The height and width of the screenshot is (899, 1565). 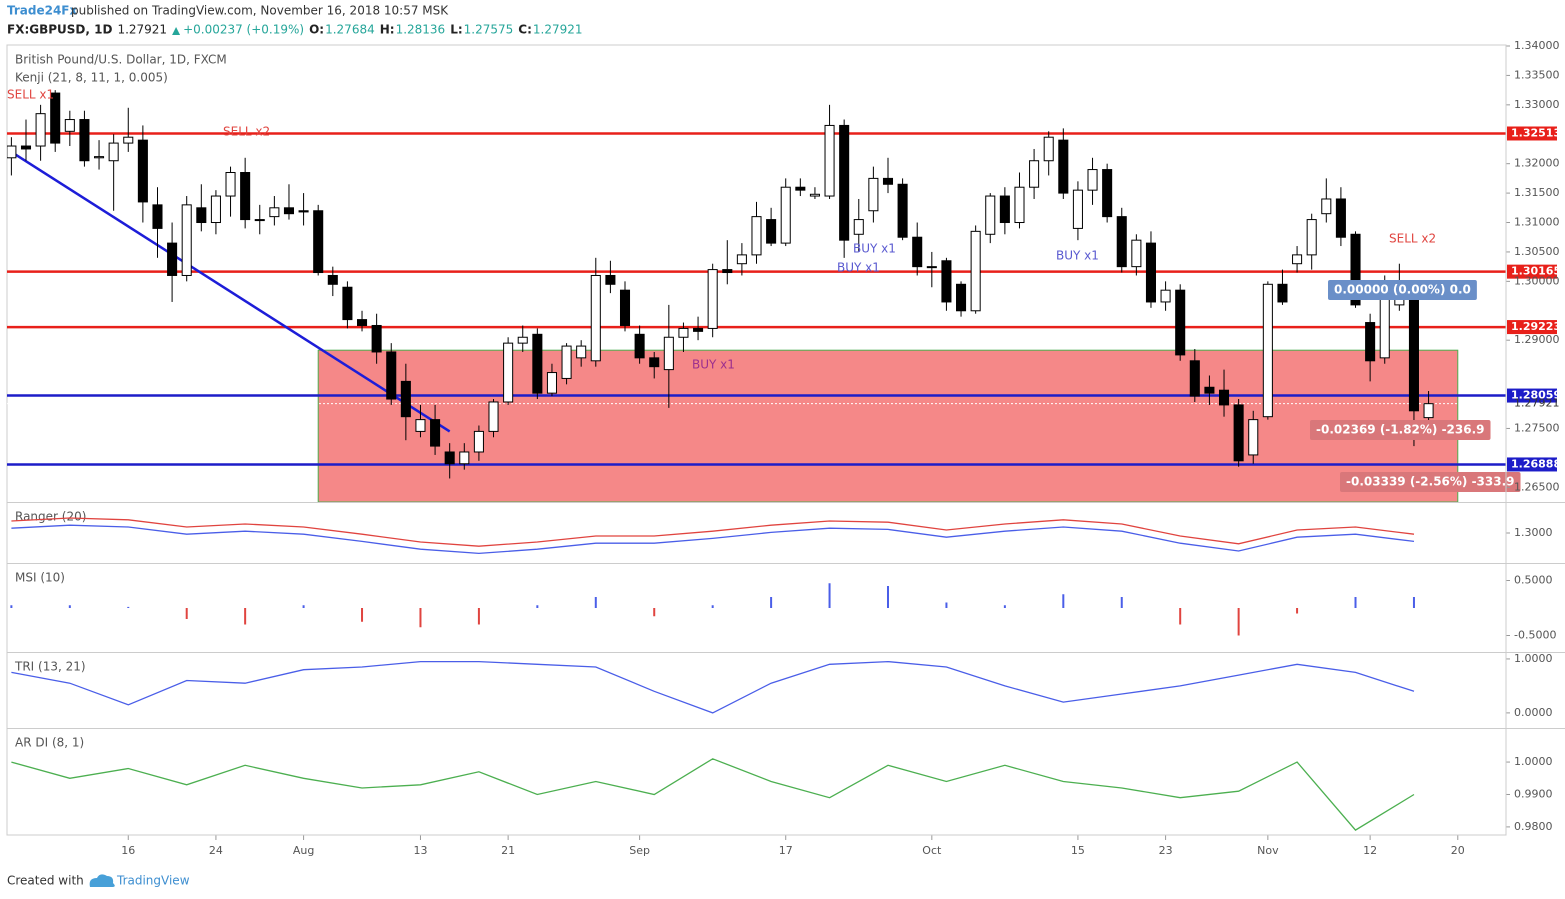 I want to click on quote-close-label: C:, so click(x=525, y=30).